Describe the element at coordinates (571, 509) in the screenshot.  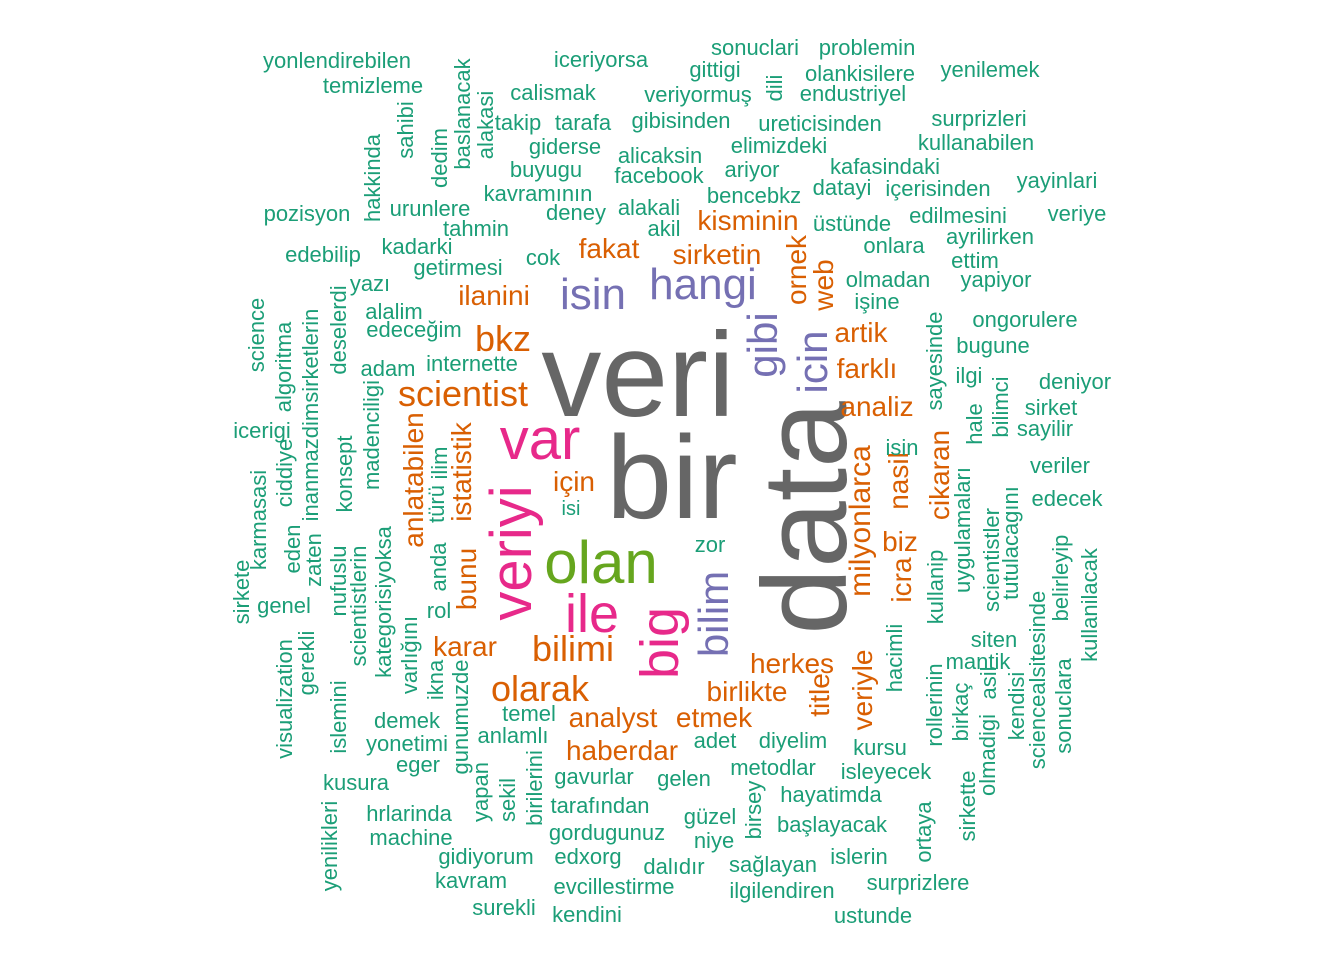
I see `word-small: isi` at that location.